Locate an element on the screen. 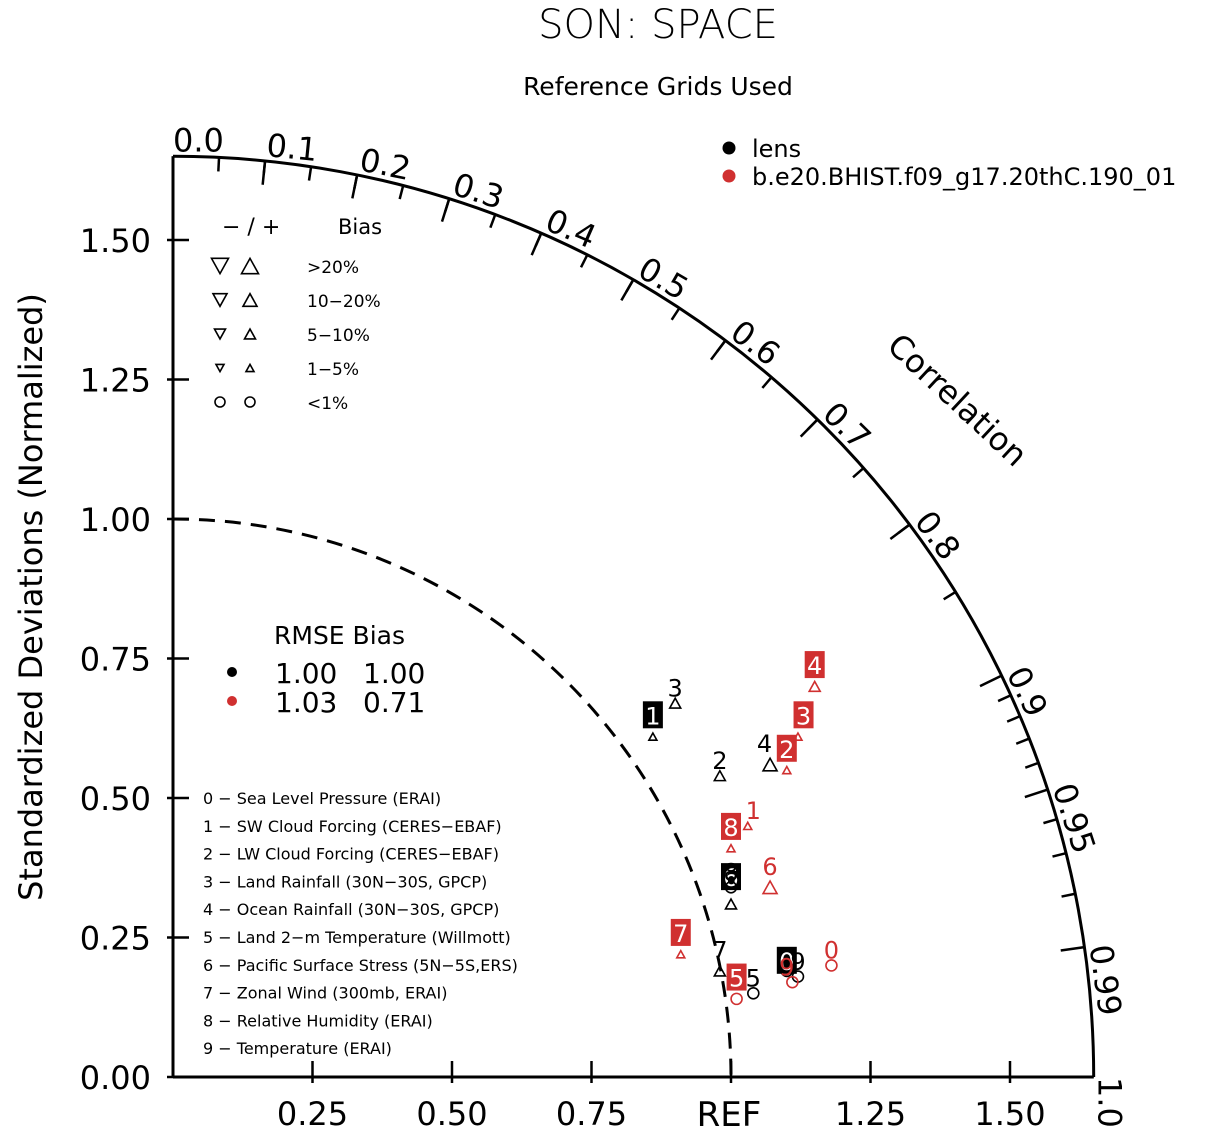 This screenshot has width=1207, height=1135. chart-title: SON: SPACE is located at coordinates (658, 25).